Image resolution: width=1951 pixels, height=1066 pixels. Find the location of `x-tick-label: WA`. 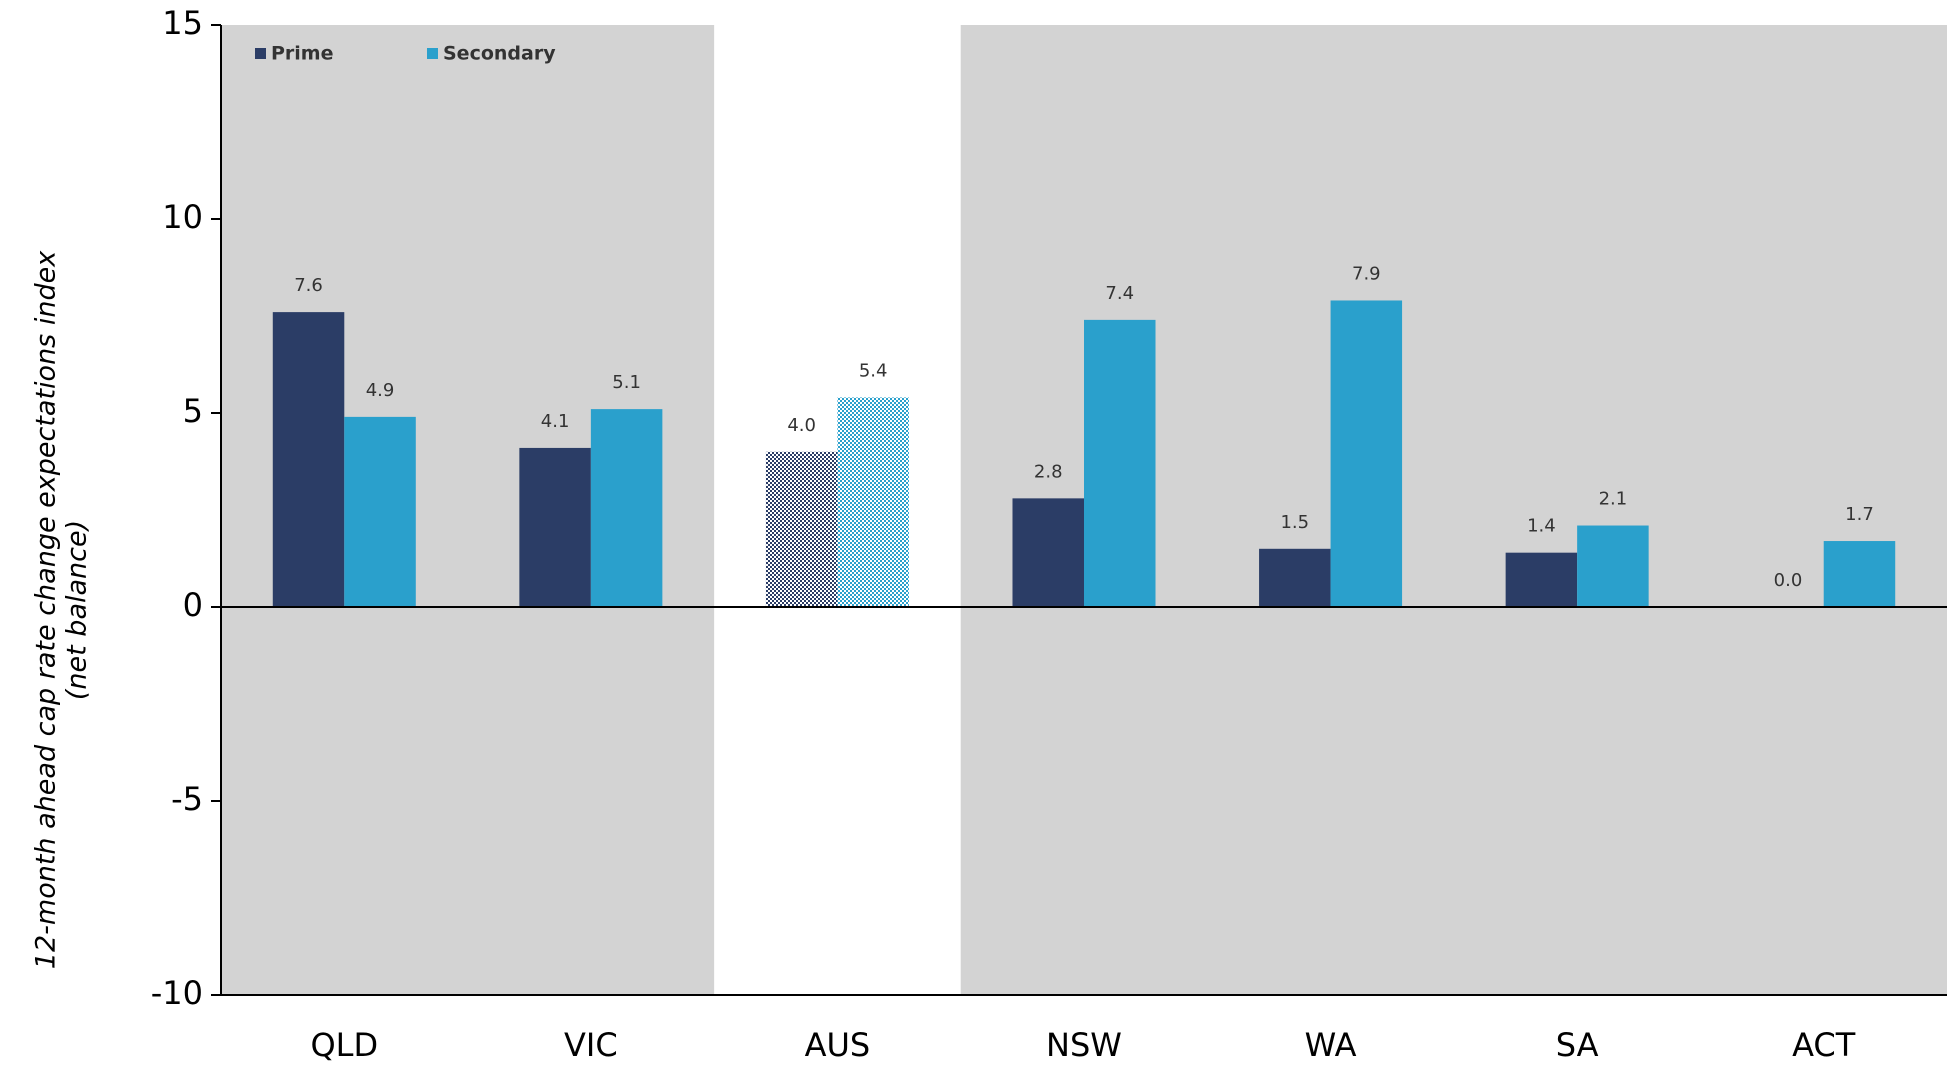

x-tick-label: WA is located at coordinates (1331, 1045).